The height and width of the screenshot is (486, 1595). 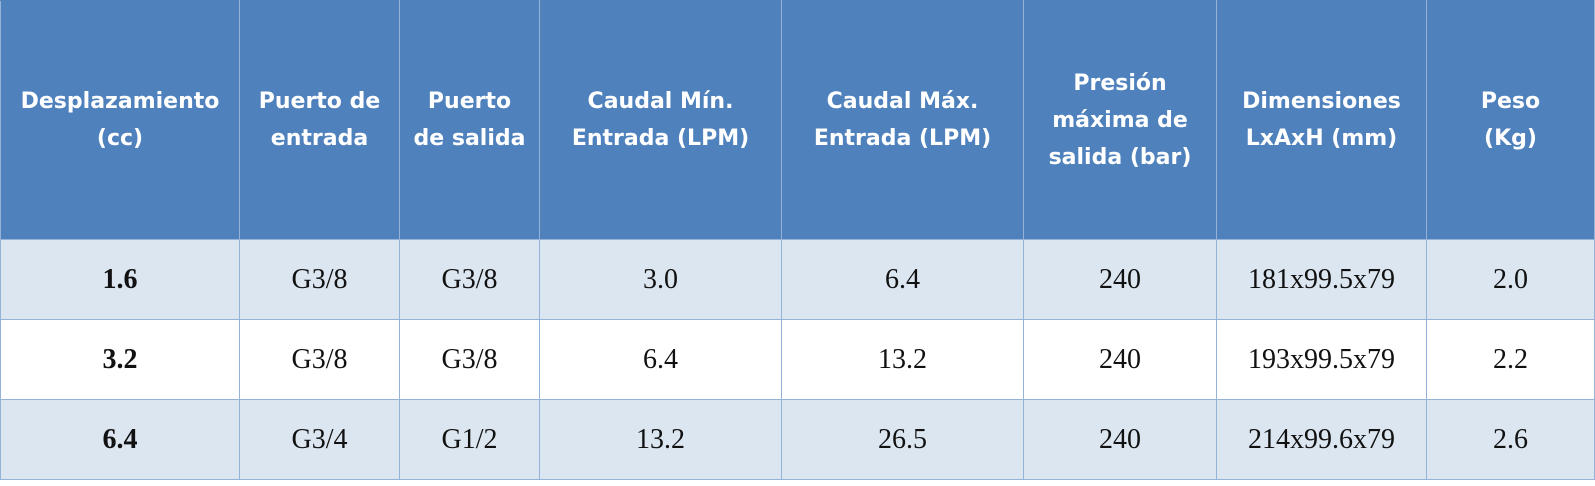 What do you see at coordinates (902, 439) in the screenshot?
I see `cell-caudal-max: 26.5` at bounding box center [902, 439].